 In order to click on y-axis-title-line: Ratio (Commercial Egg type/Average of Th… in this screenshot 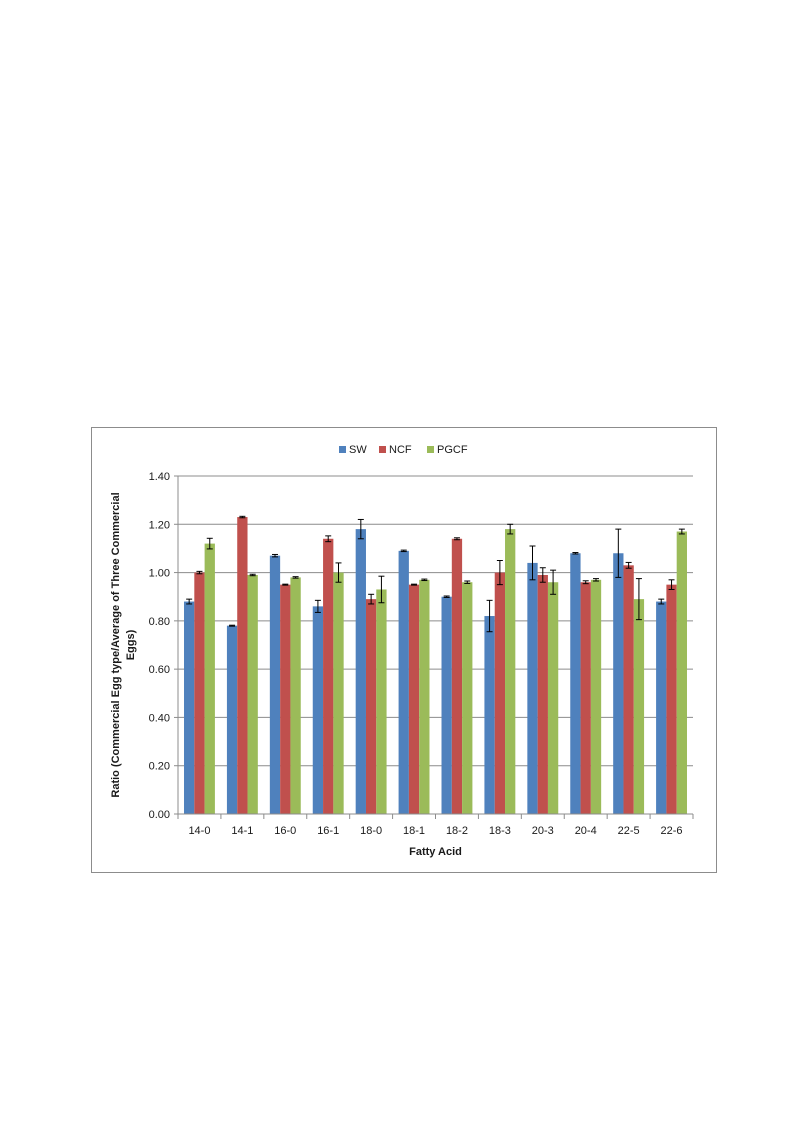, I will do `click(116, 644)`.